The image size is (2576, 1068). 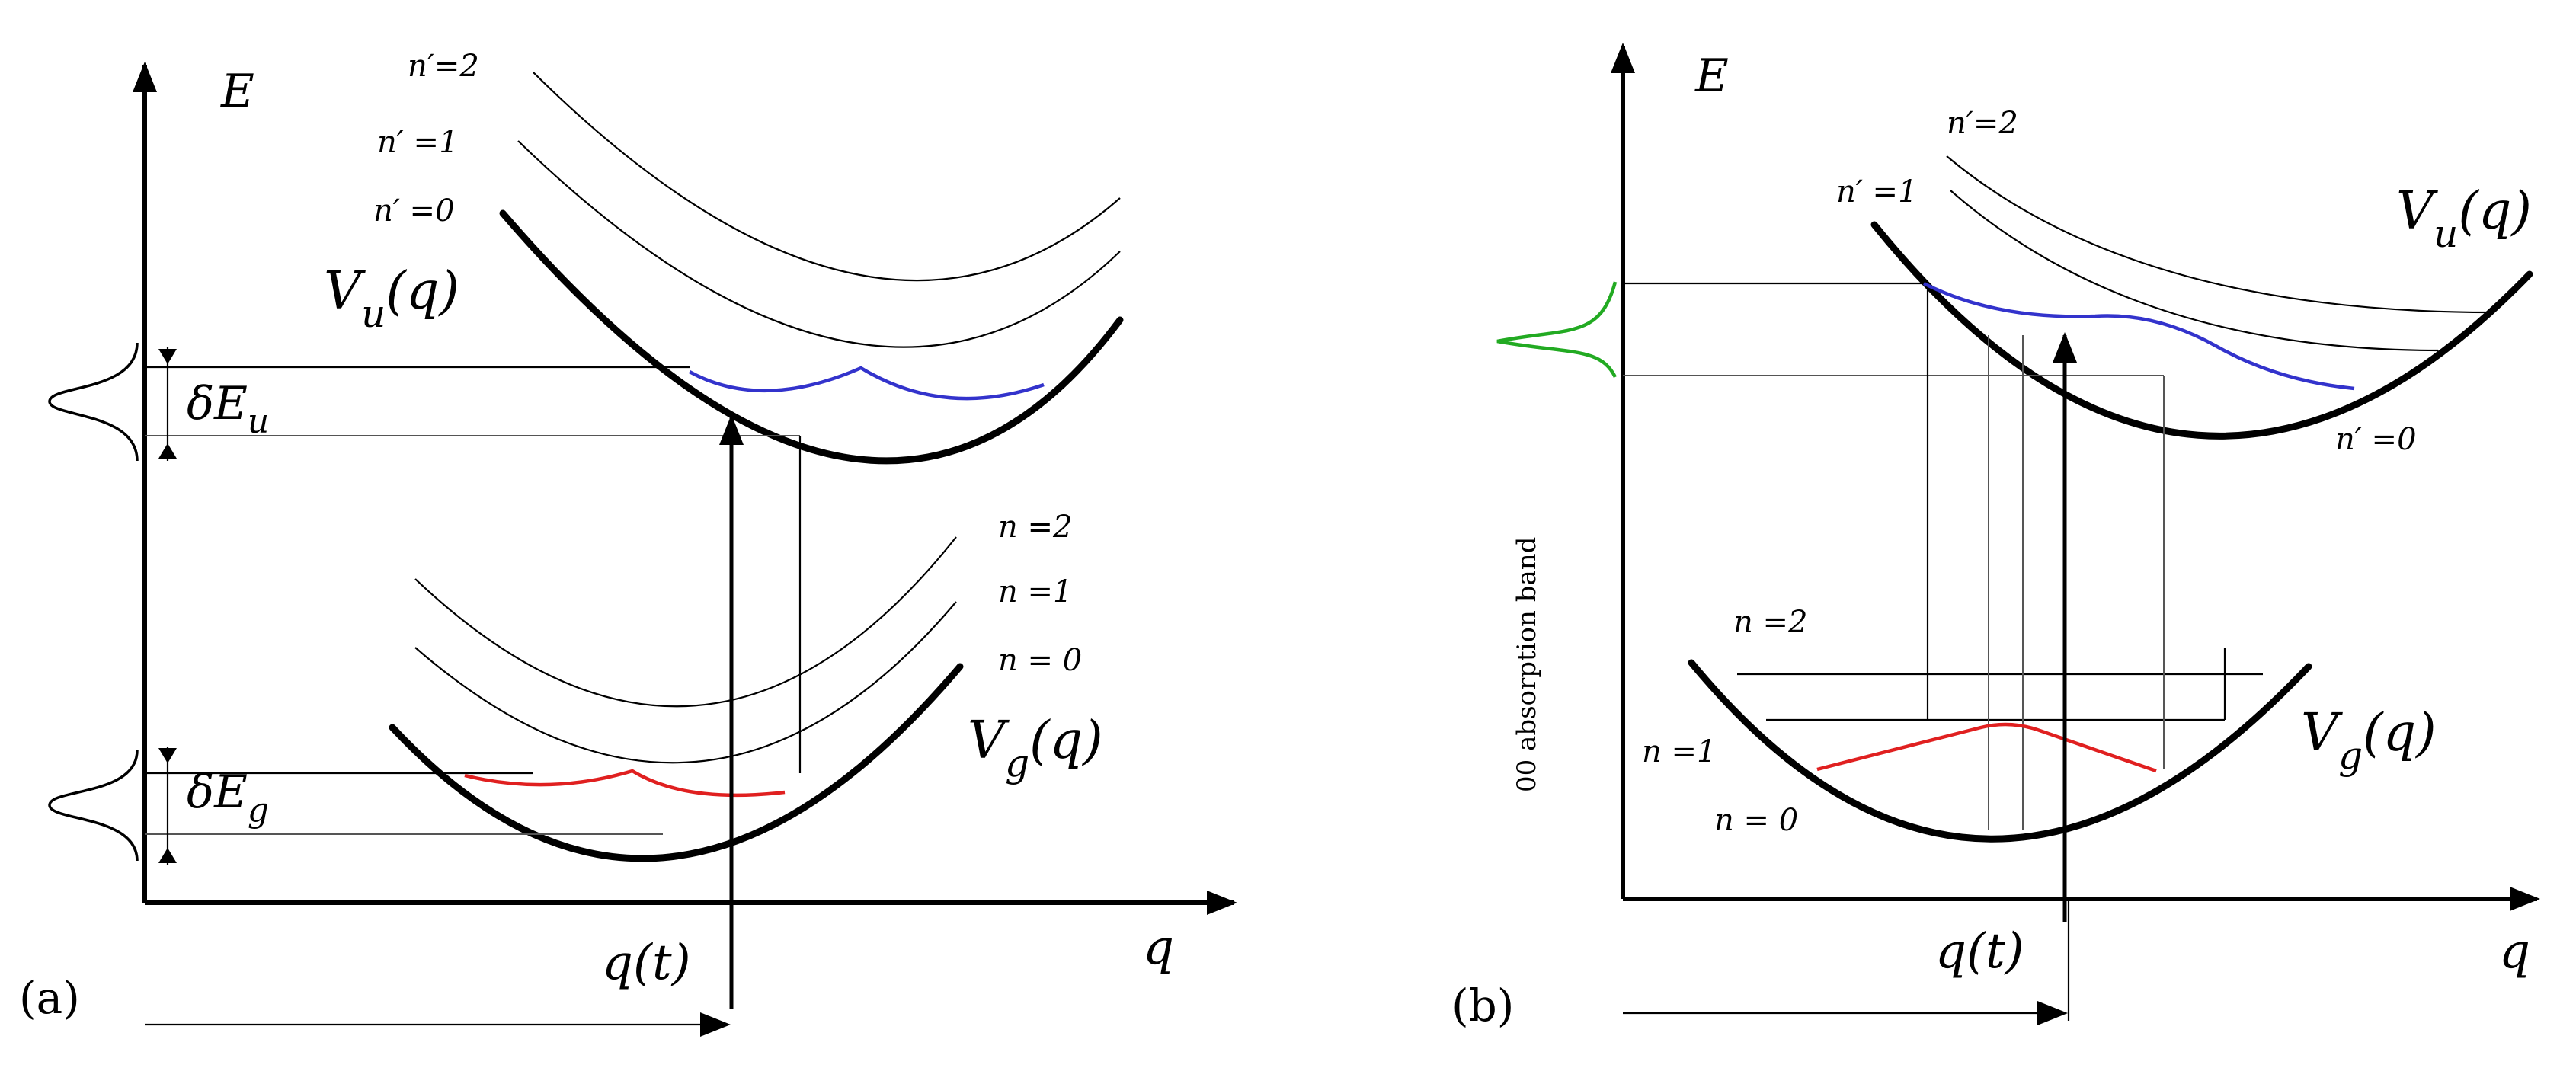 I want to click on vg-label: Vg(q), so click(x=1035, y=748).